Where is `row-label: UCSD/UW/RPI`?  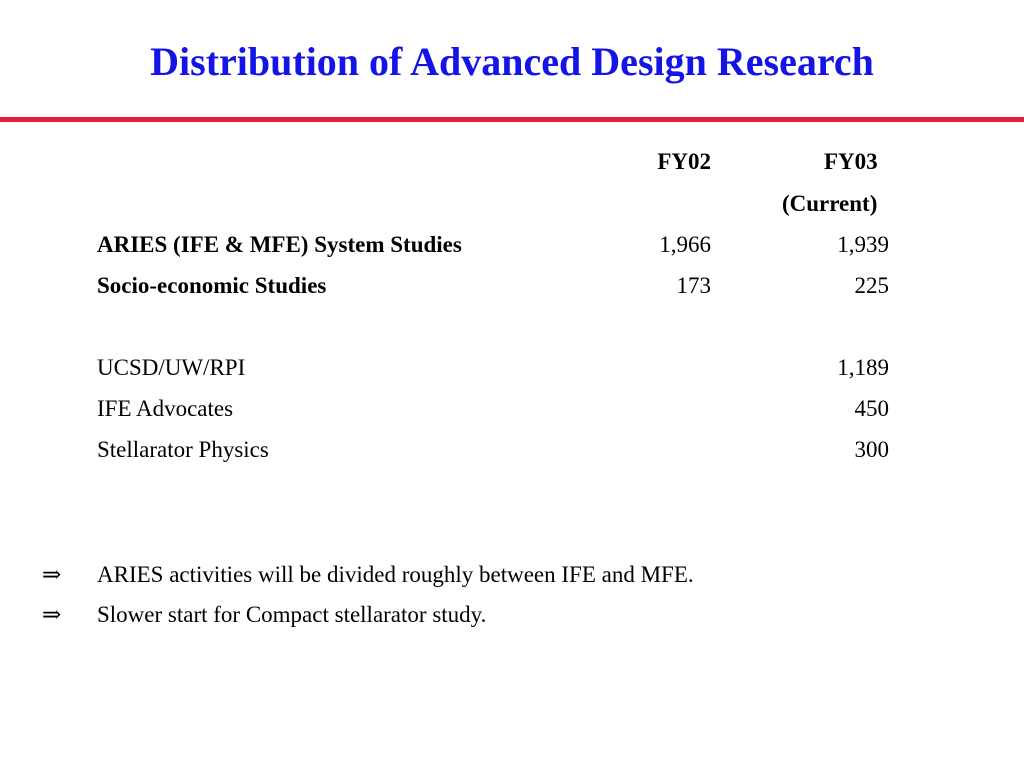 row-label: UCSD/UW/RPI is located at coordinates (171, 367).